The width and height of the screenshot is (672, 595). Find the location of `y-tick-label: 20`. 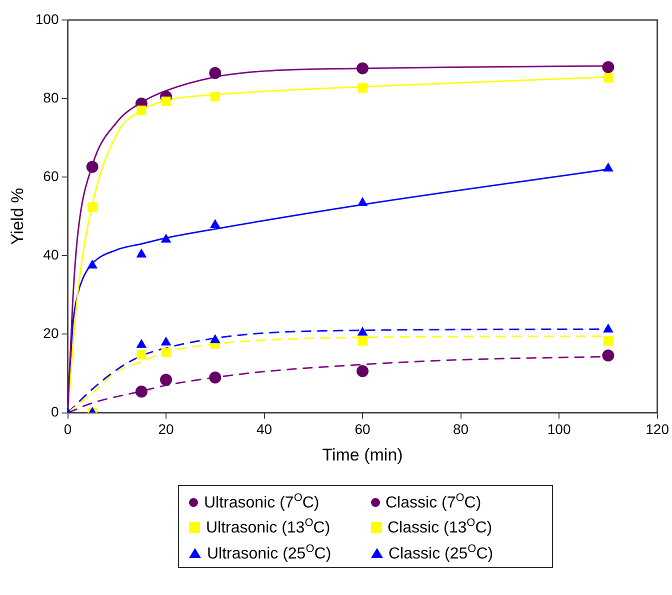

y-tick-label: 20 is located at coordinates (51, 333).